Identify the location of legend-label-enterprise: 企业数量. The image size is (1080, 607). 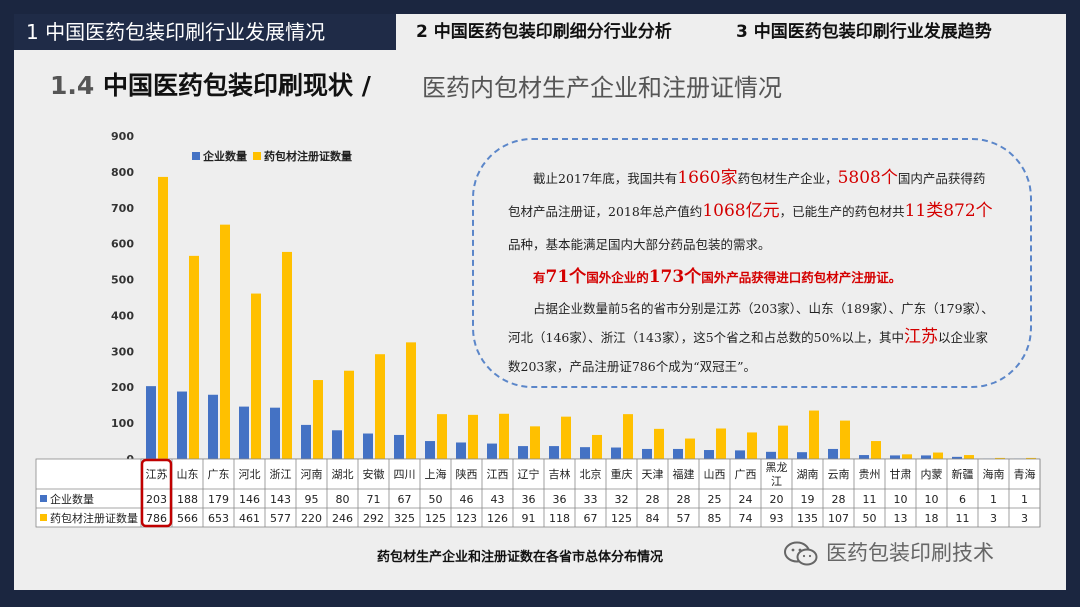
(224, 156).